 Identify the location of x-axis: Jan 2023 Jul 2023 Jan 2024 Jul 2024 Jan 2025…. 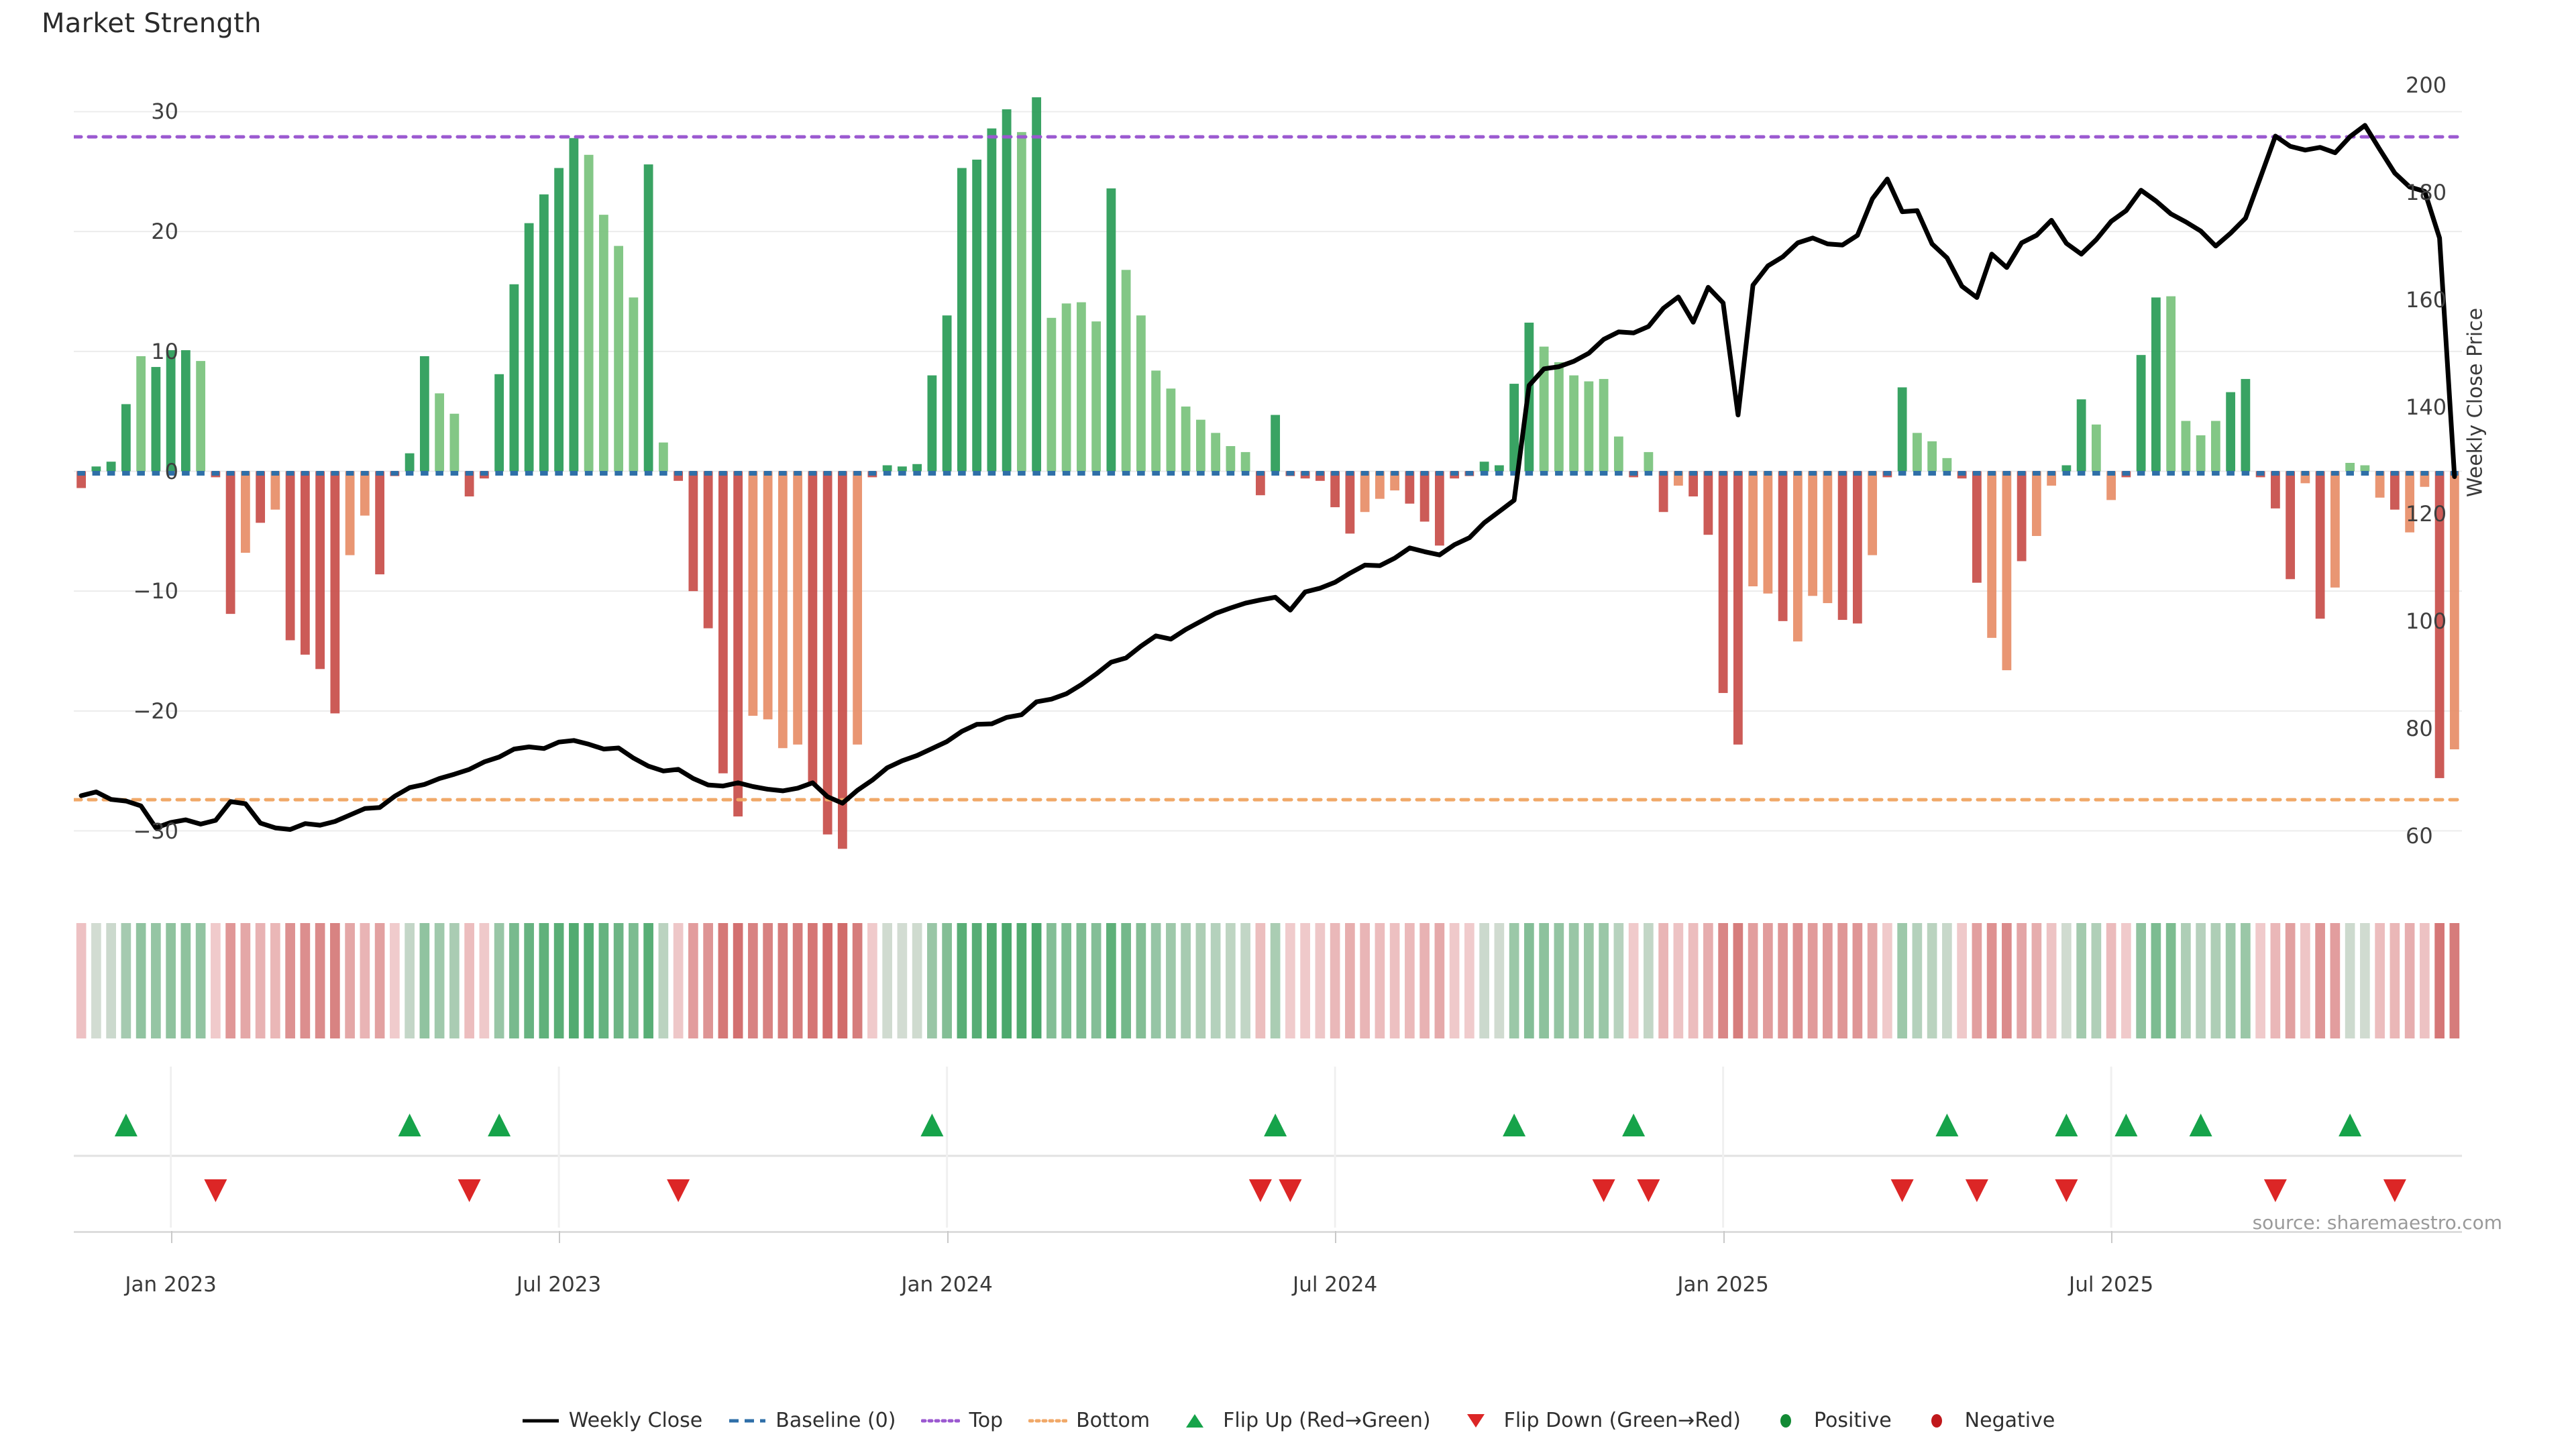
(1268, 1274).